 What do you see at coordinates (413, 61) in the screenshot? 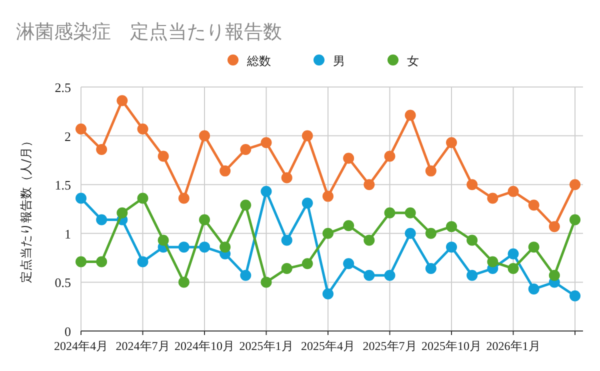
I see `legend-label: 女` at bounding box center [413, 61].